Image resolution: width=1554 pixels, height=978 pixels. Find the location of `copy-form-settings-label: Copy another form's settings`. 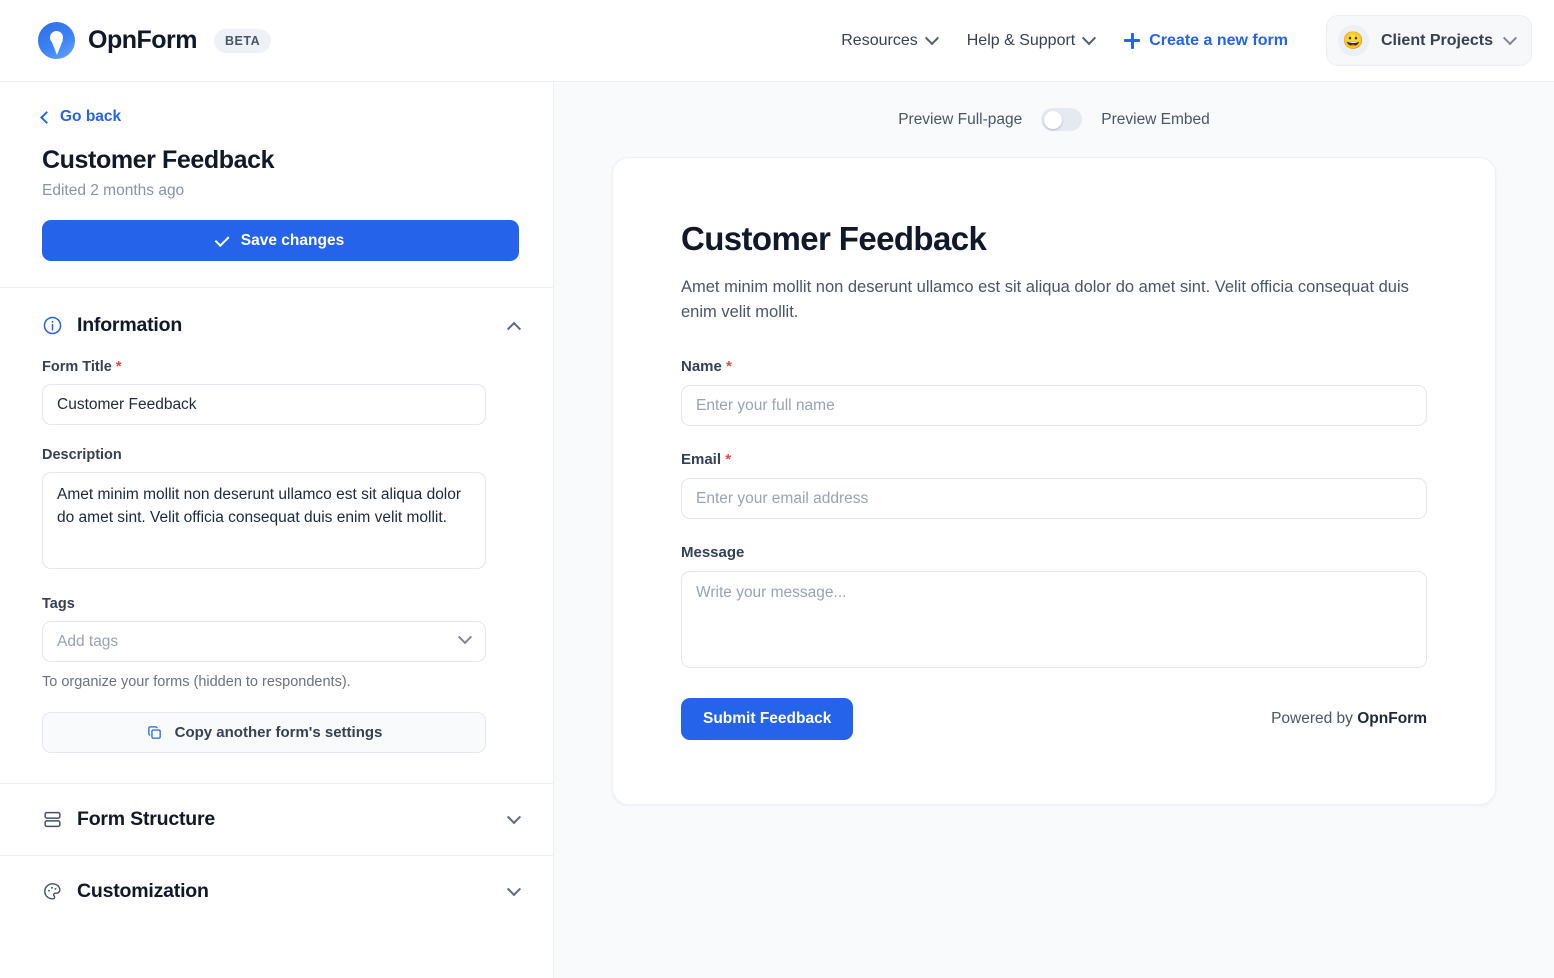

copy-form-settings-label: Copy another form's settings is located at coordinates (278, 732).